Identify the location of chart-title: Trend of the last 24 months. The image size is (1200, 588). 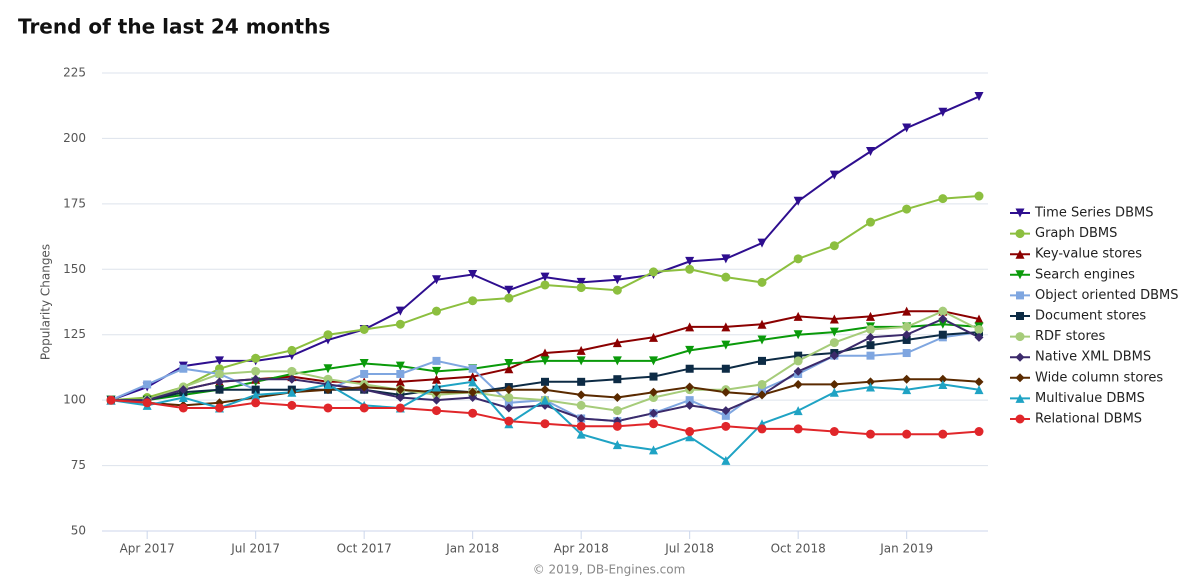
(174, 27).